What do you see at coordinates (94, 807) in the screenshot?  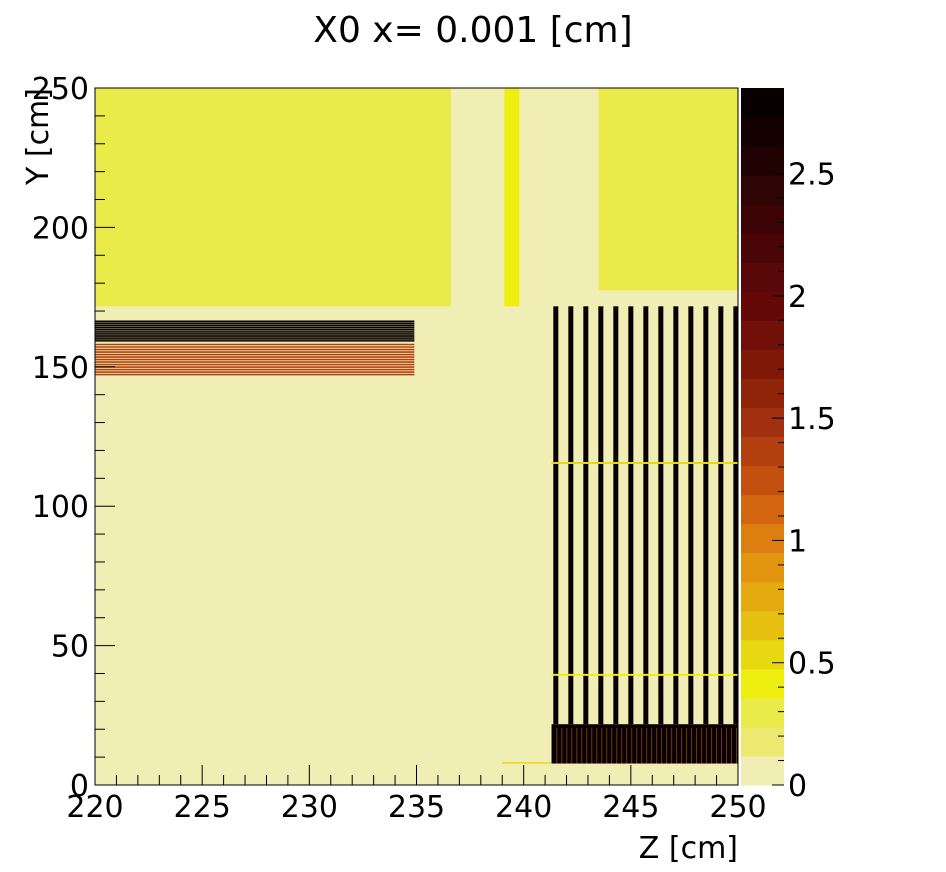 I see `x-tick-label: 220` at bounding box center [94, 807].